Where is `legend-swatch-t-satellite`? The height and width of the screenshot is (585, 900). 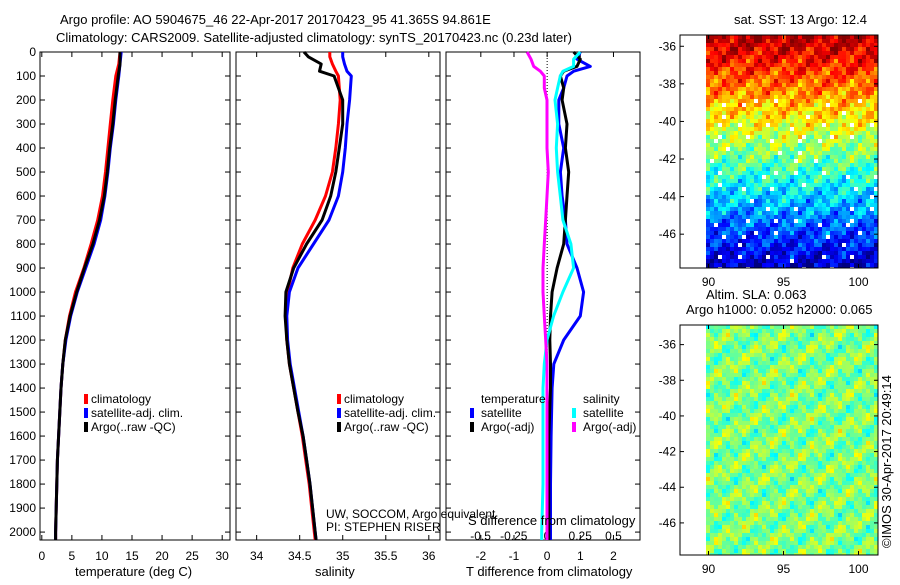 legend-swatch-t-satellite is located at coordinates (472, 413).